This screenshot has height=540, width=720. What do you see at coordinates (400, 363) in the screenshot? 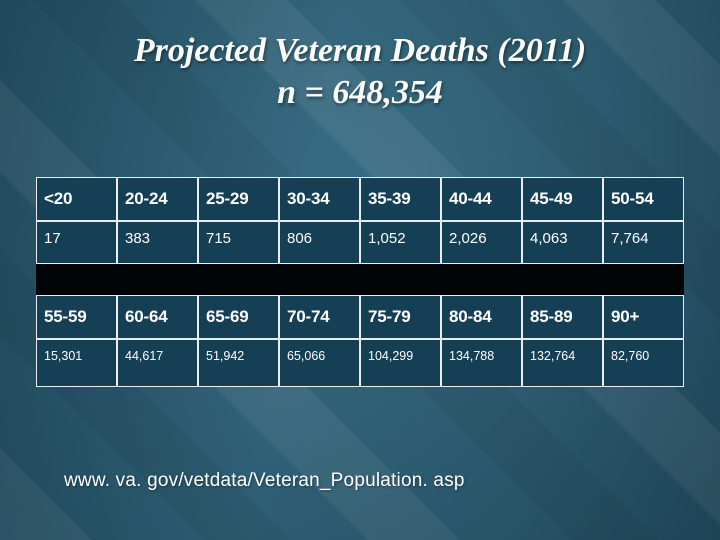
I see `table-value-cell: 104,299` at bounding box center [400, 363].